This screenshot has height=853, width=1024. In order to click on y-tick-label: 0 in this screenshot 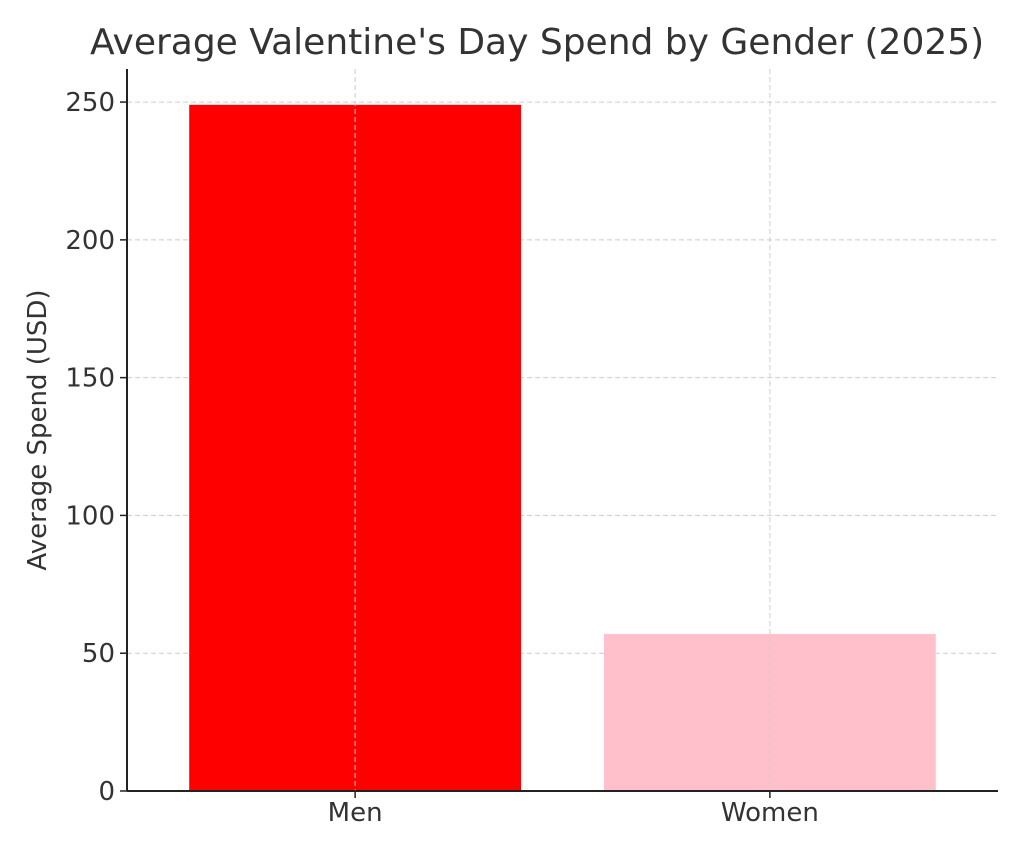, I will do `click(106, 792)`.